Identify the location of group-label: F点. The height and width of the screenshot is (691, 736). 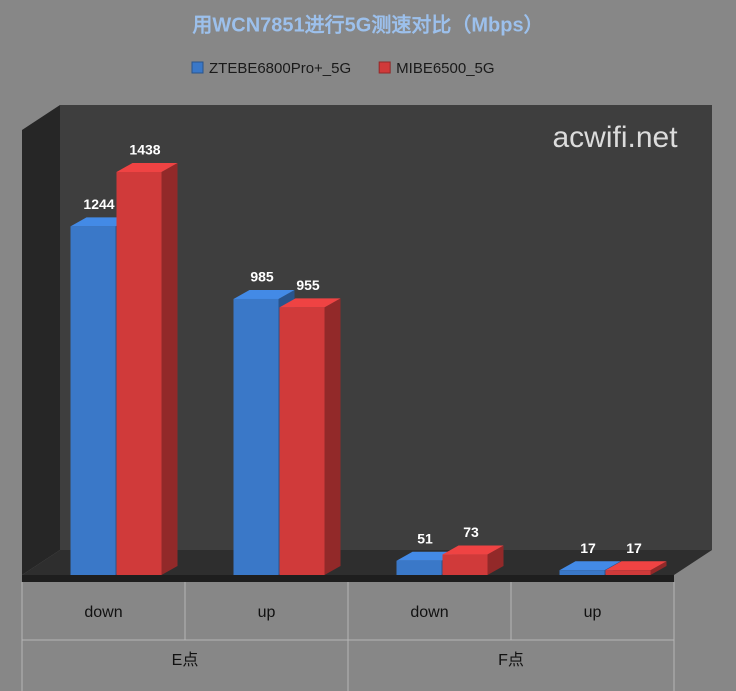
(511, 660).